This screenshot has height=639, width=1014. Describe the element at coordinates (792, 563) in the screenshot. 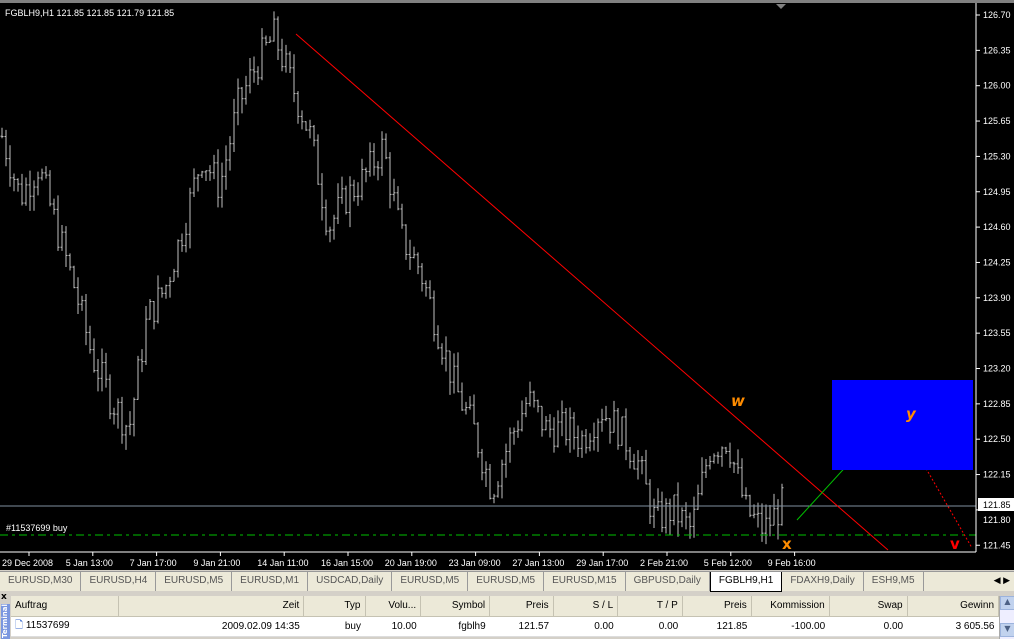

I see `x-tick-label: 9 Feb 16:00` at that location.